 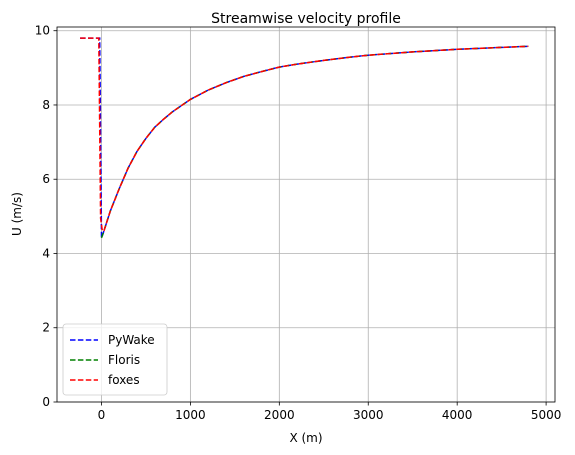 What do you see at coordinates (457, 415) in the screenshot?
I see `x-tick-label: 4000` at bounding box center [457, 415].